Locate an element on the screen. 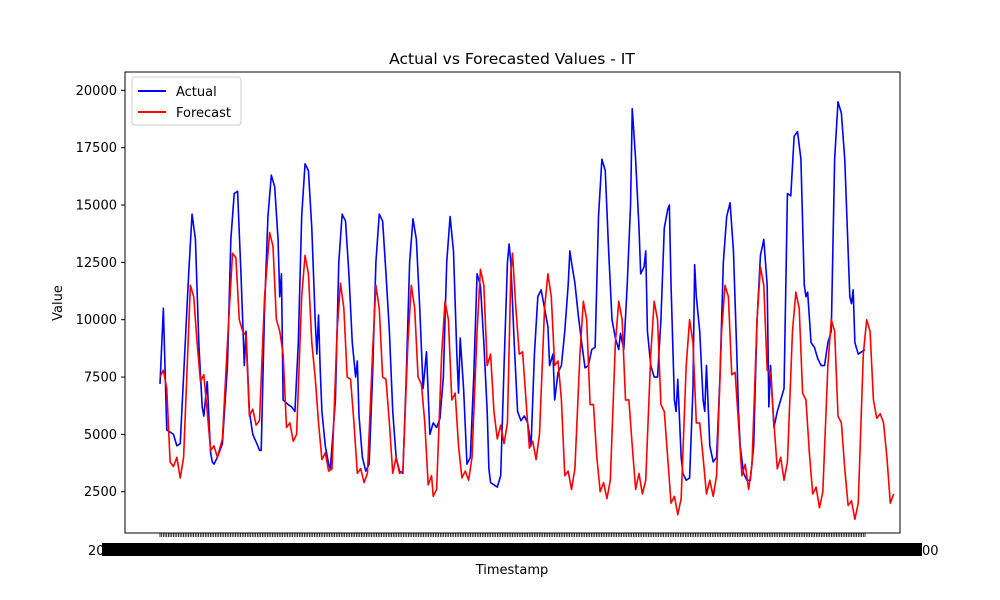 The width and height of the screenshot is (1000, 600). y-tick-label: 12500 is located at coordinates (96, 263).